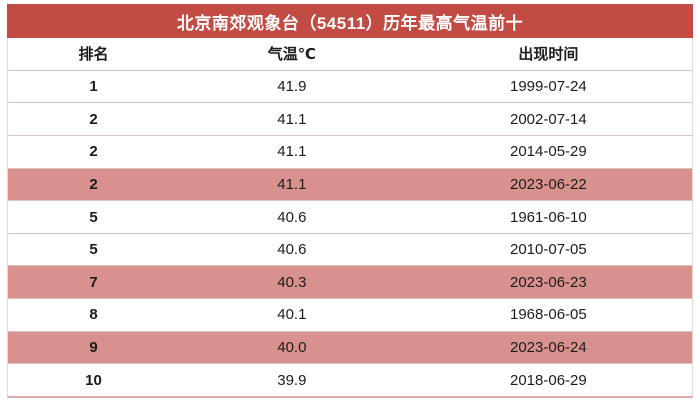 The width and height of the screenshot is (700, 402). Describe the element at coordinates (350, 380) in the screenshot. I see `table-row: 10 39.9 2018-06-29` at that location.